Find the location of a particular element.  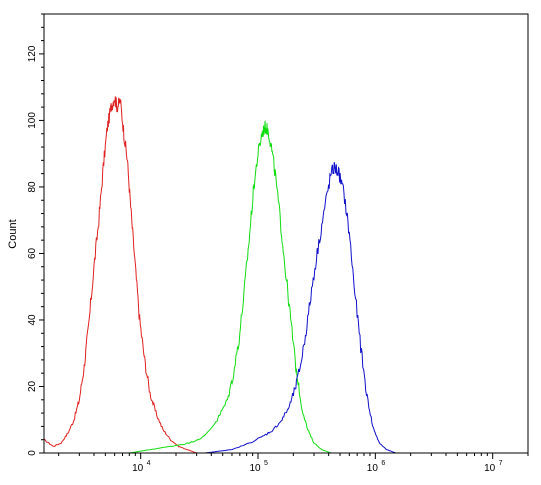

x-tick-exponent: 7 is located at coordinates (501, 463).